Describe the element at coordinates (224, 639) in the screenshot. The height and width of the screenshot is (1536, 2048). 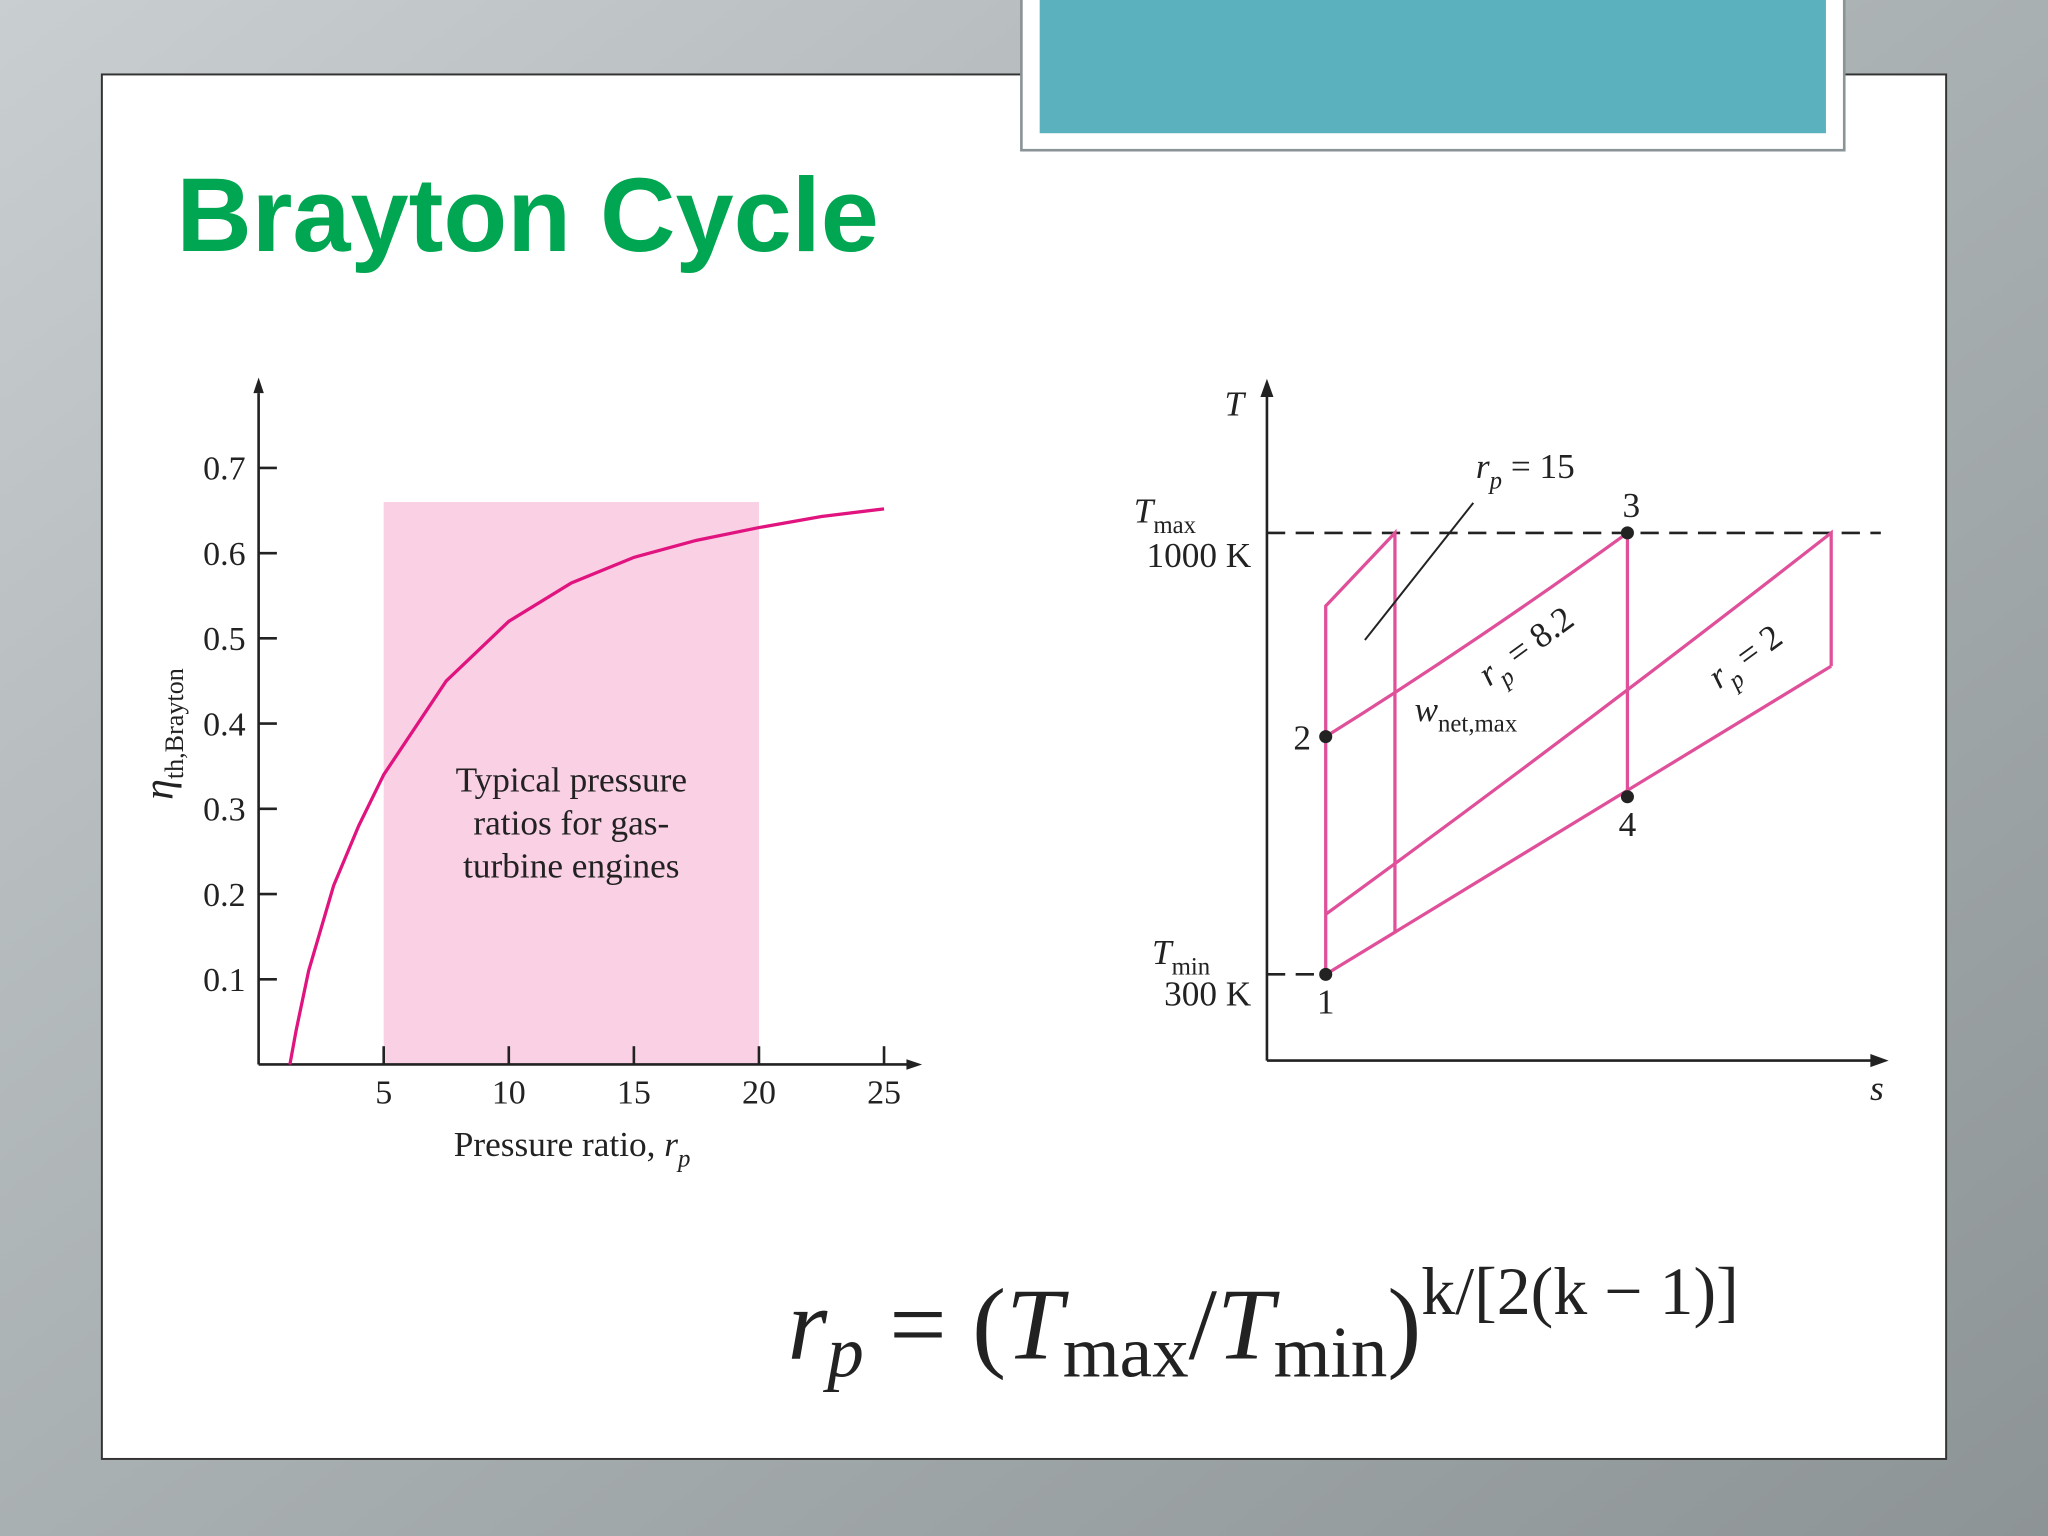
I see `y-tick-label: 0.5` at that location.